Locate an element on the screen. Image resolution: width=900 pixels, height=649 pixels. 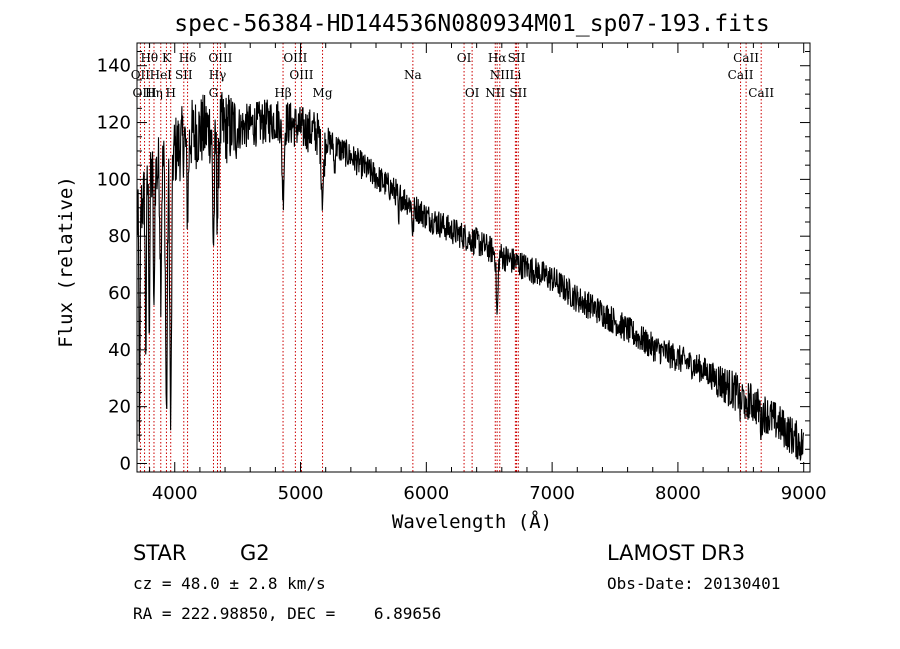
line-label-24: OI is located at coordinates (472, 93).